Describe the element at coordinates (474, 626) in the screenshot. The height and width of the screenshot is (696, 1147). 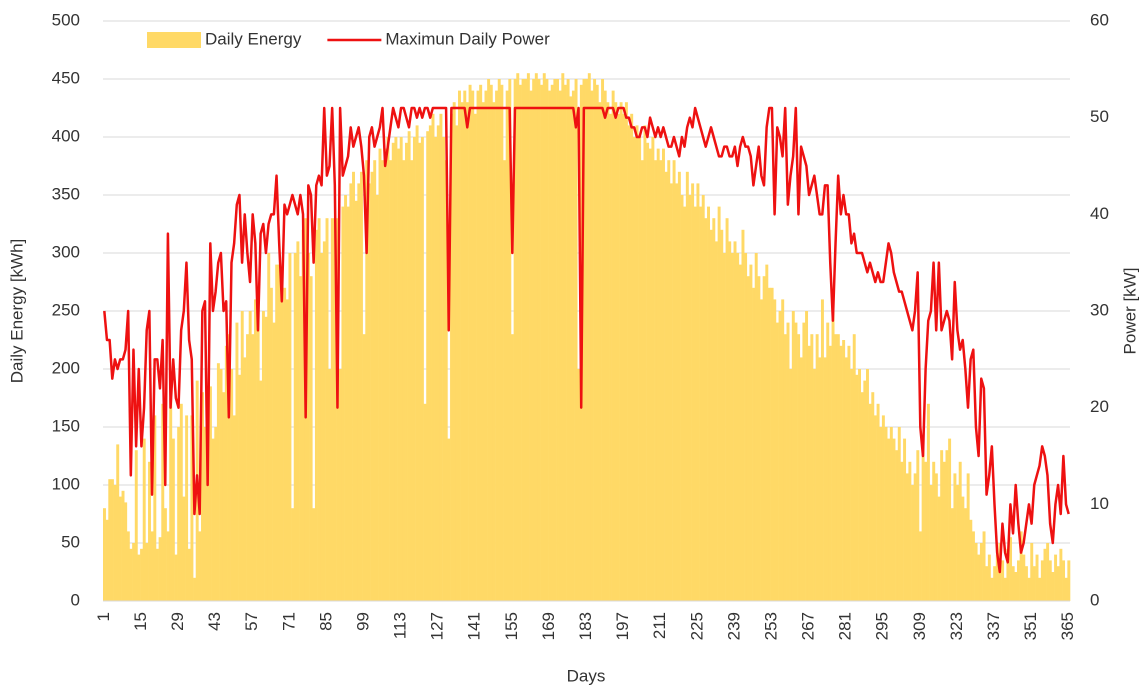
I see `x-tick-label: 141` at that location.